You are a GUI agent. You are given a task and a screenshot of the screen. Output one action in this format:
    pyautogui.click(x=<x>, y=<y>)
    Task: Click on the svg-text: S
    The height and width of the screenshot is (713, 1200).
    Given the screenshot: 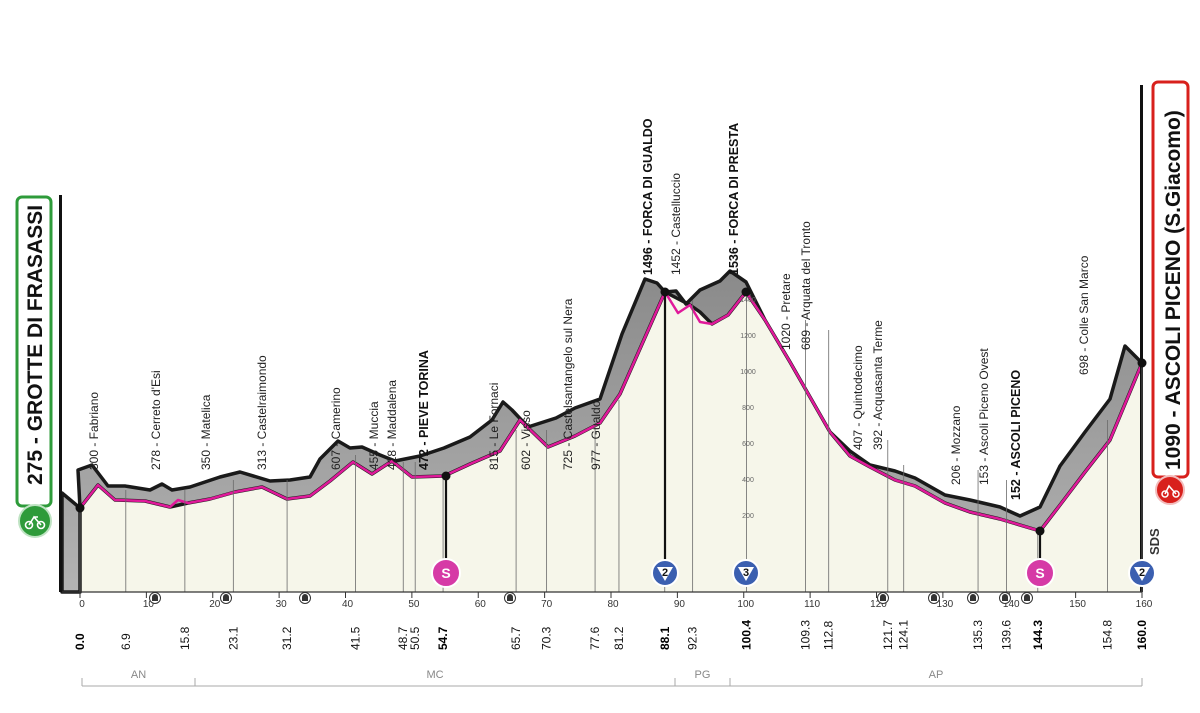 What is the action you would take?
    pyautogui.click(x=445, y=573)
    